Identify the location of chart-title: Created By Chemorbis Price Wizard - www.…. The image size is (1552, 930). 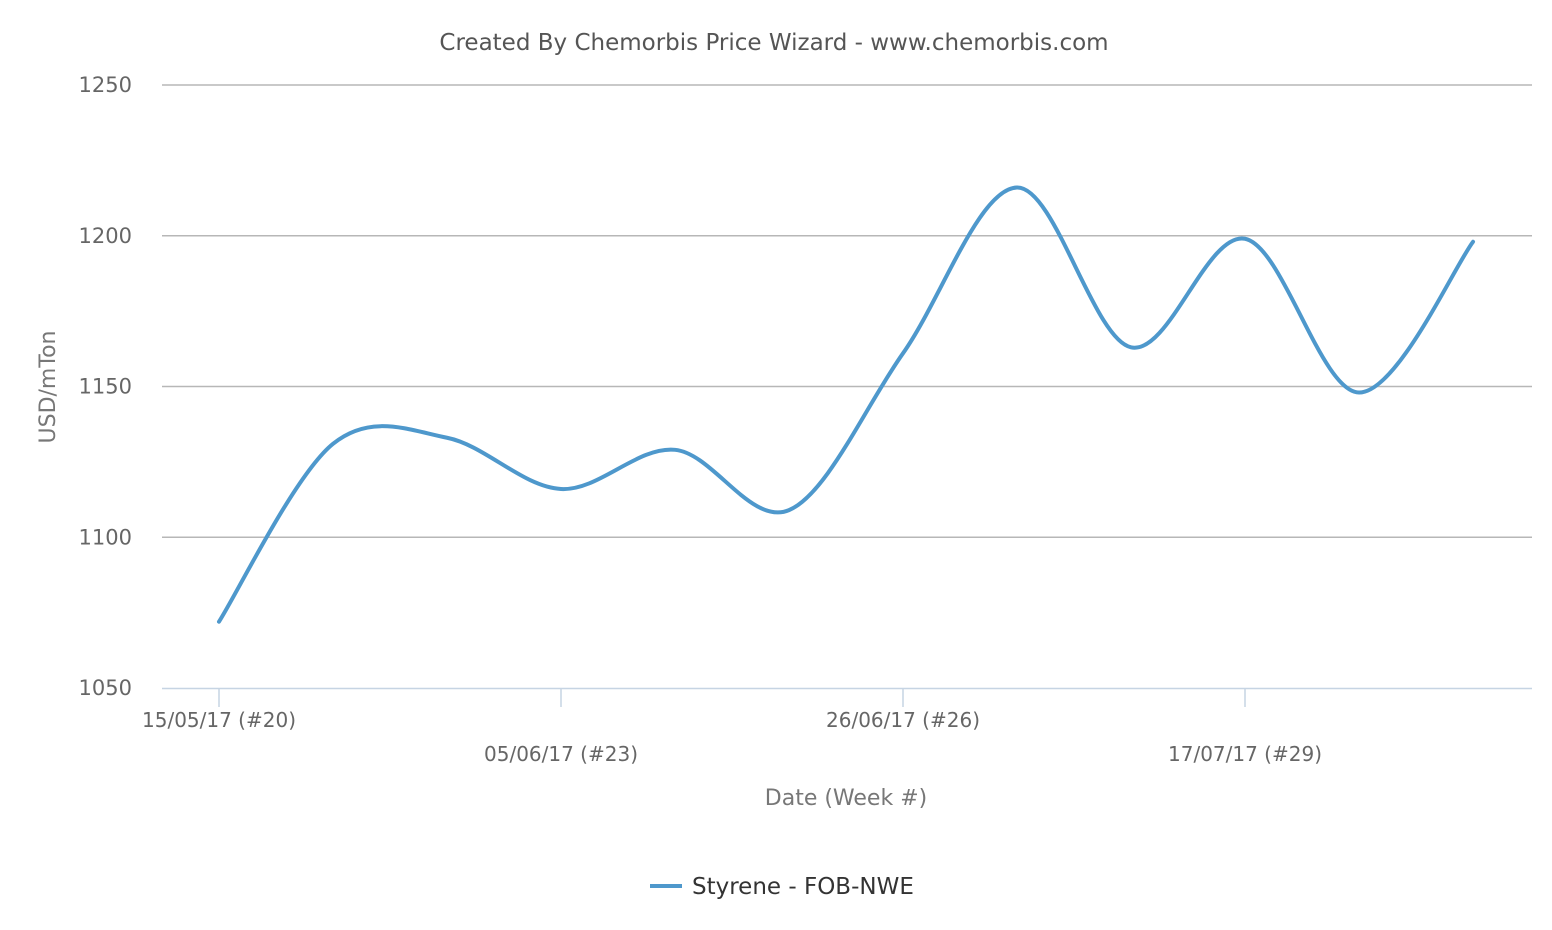
(773, 43).